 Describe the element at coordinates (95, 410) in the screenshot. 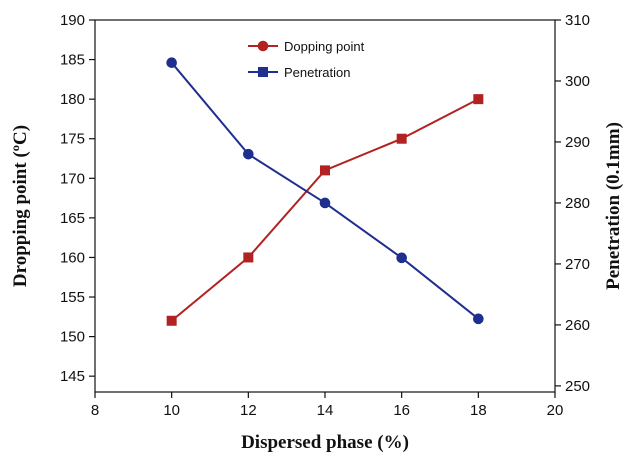

I see `x-tick-label: 8` at that location.